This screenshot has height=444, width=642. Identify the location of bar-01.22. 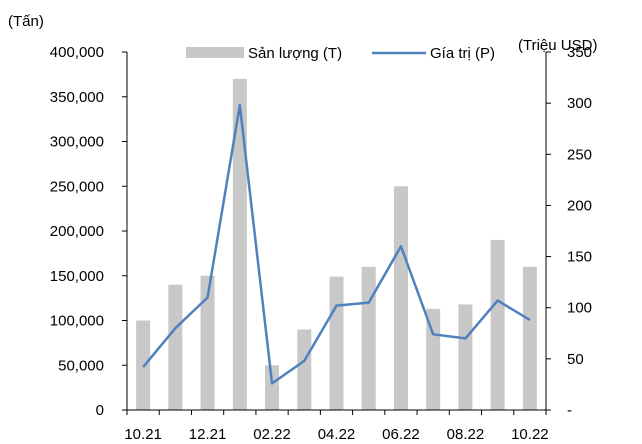
(239, 244).